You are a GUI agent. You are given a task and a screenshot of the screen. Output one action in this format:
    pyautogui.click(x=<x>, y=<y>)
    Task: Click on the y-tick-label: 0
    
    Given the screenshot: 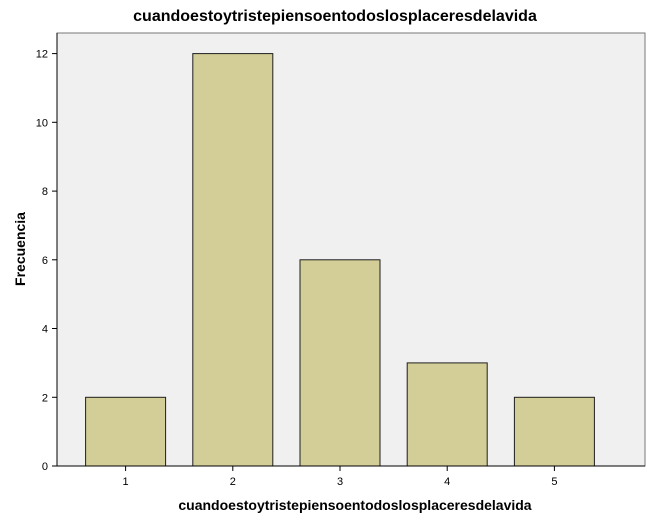 What is the action you would take?
    pyautogui.click(x=45, y=467)
    